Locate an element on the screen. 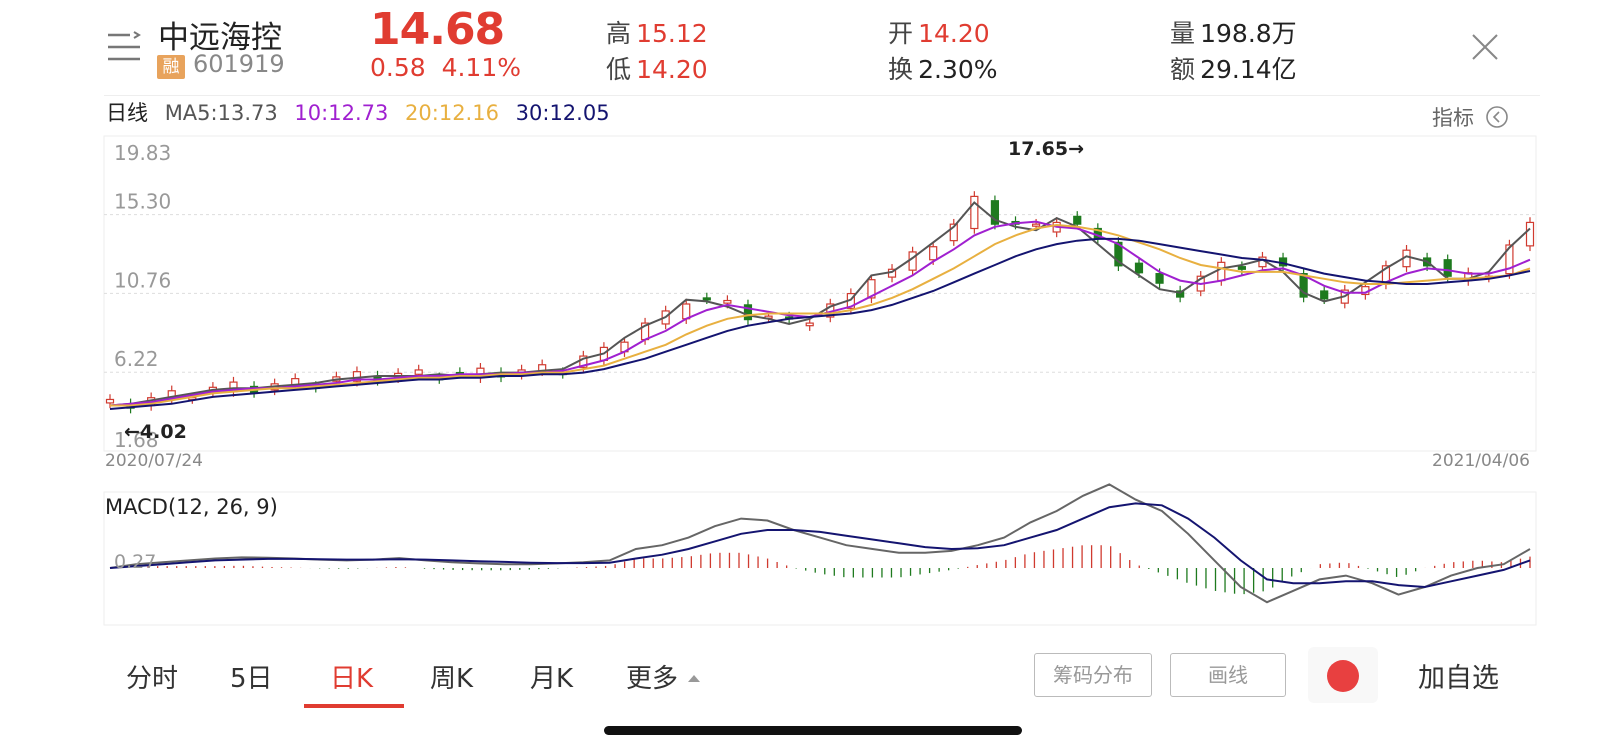 Image resolution: width=1624 pixels, height=750 pixels. current-price: 14.68 is located at coordinates (437, 29).